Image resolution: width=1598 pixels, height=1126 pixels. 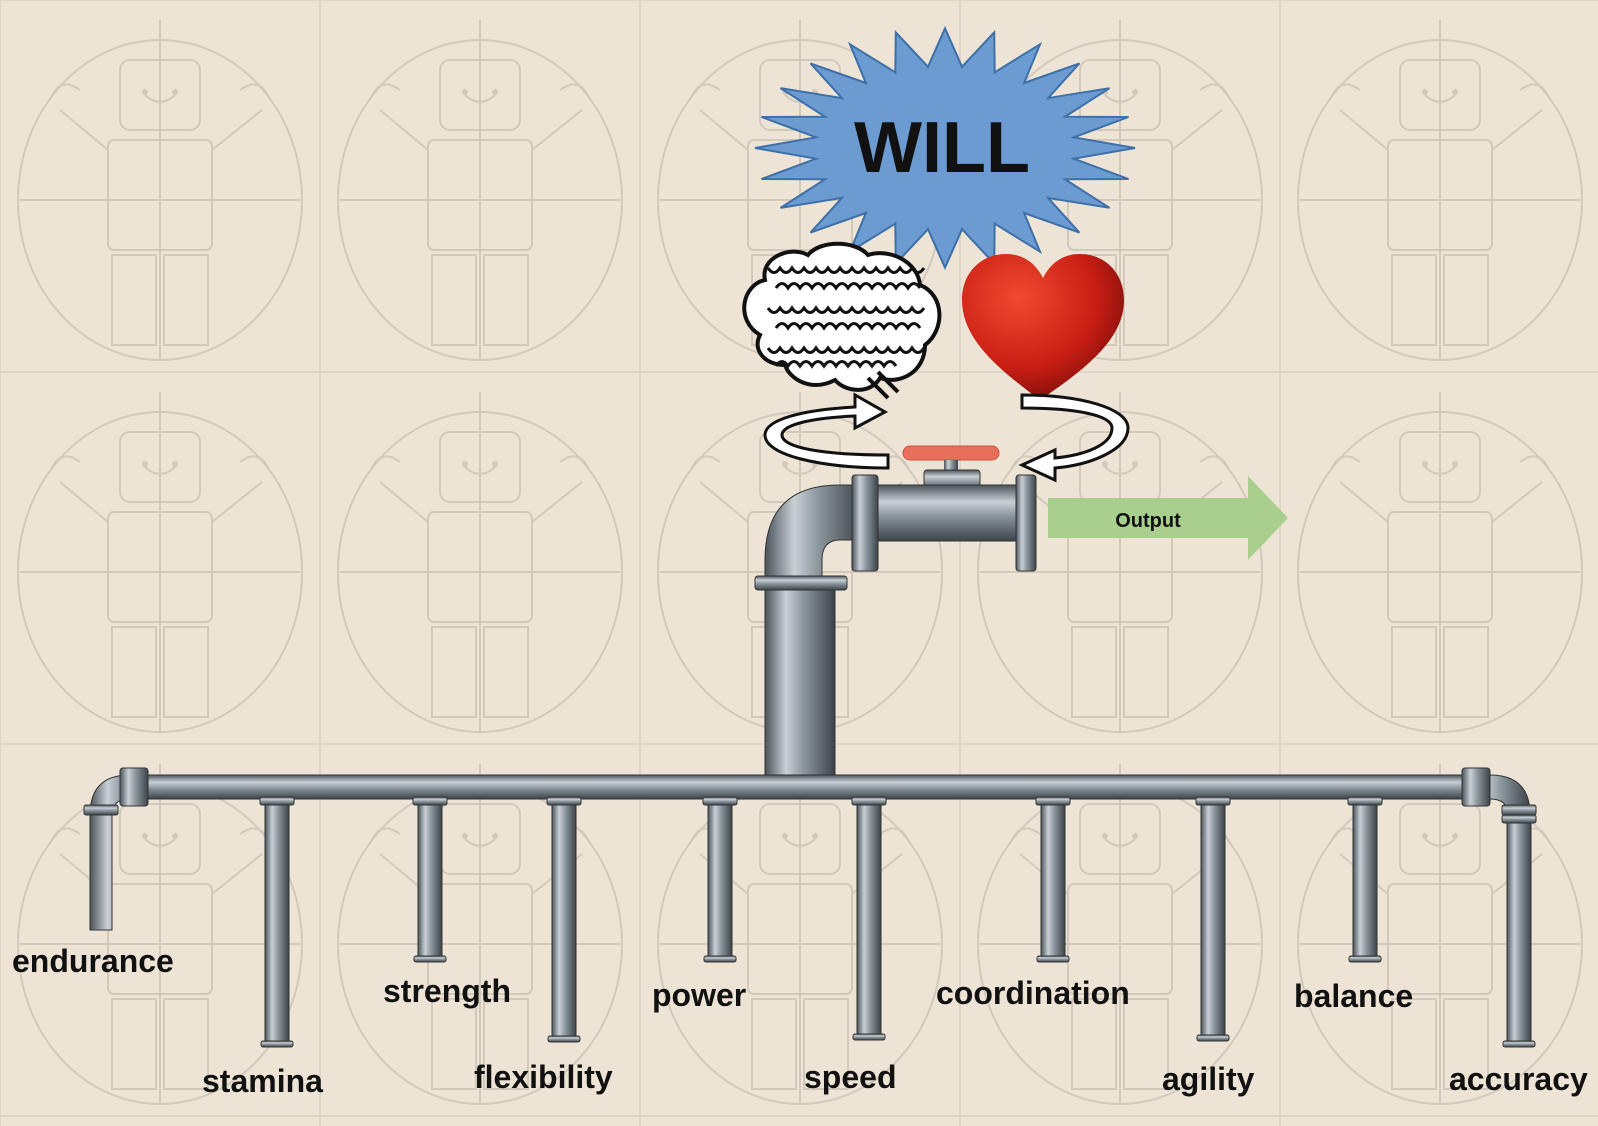 What do you see at coordinates (869, 918) in the screenshot?
I see `branch-pipe-speed` at bounding box center [869, 918].